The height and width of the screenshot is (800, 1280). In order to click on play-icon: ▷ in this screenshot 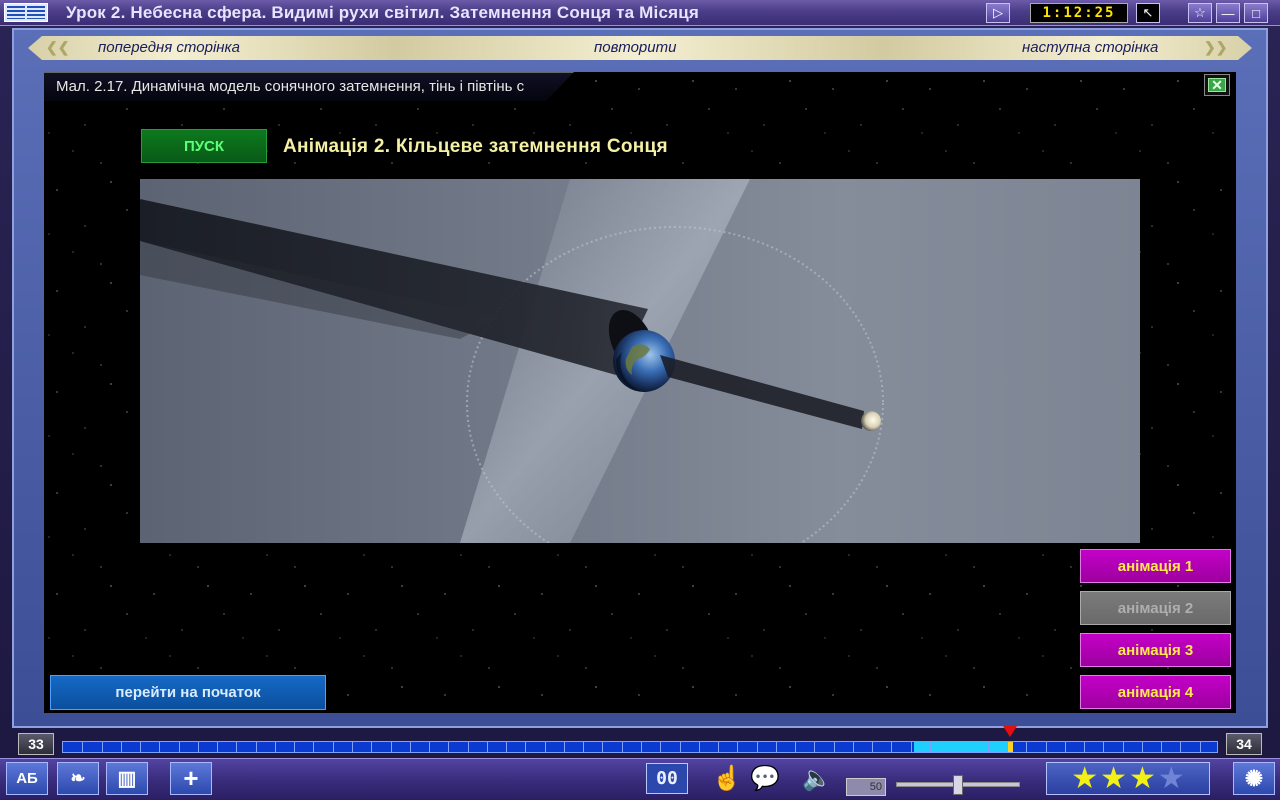, I will do `click(998, 13)`.